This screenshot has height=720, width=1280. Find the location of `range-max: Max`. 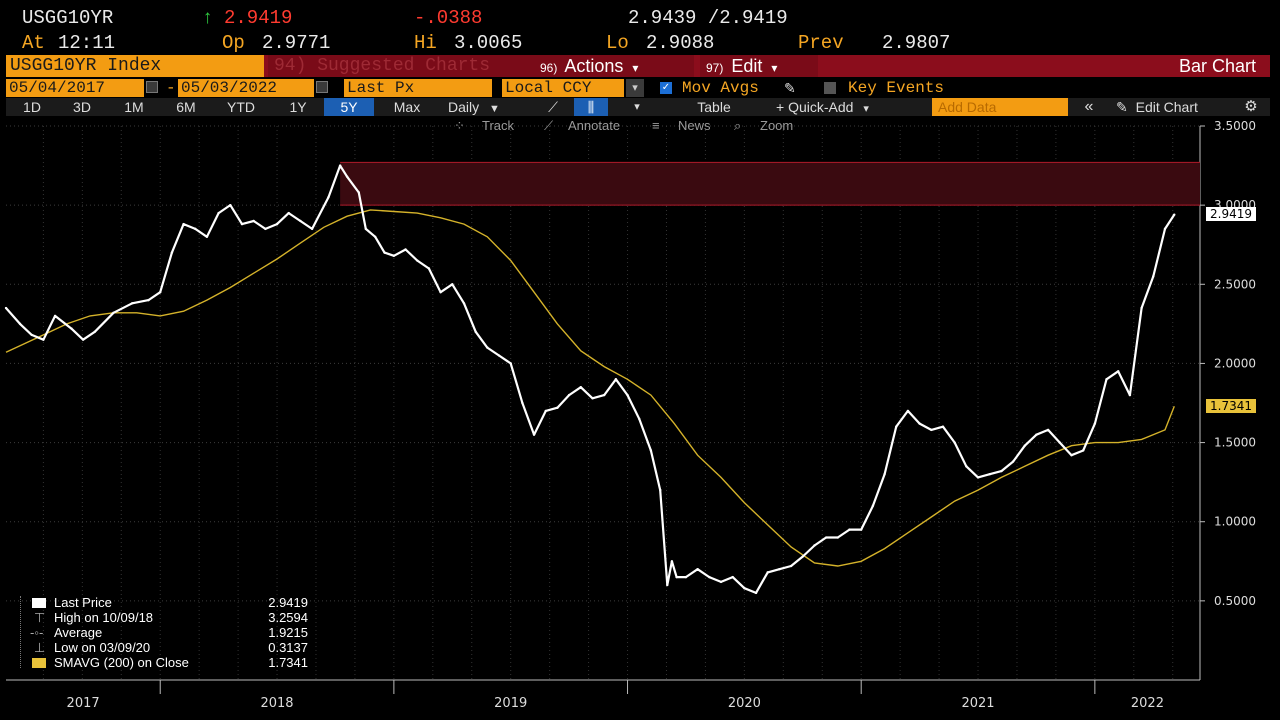

range-max: Max is located at coordinates (407, 107).